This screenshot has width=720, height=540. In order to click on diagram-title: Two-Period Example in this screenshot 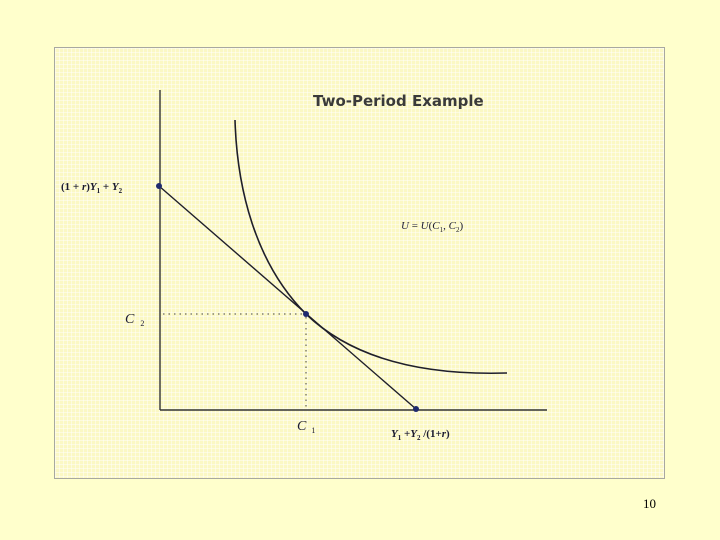, I will do `click(398, 101)`.